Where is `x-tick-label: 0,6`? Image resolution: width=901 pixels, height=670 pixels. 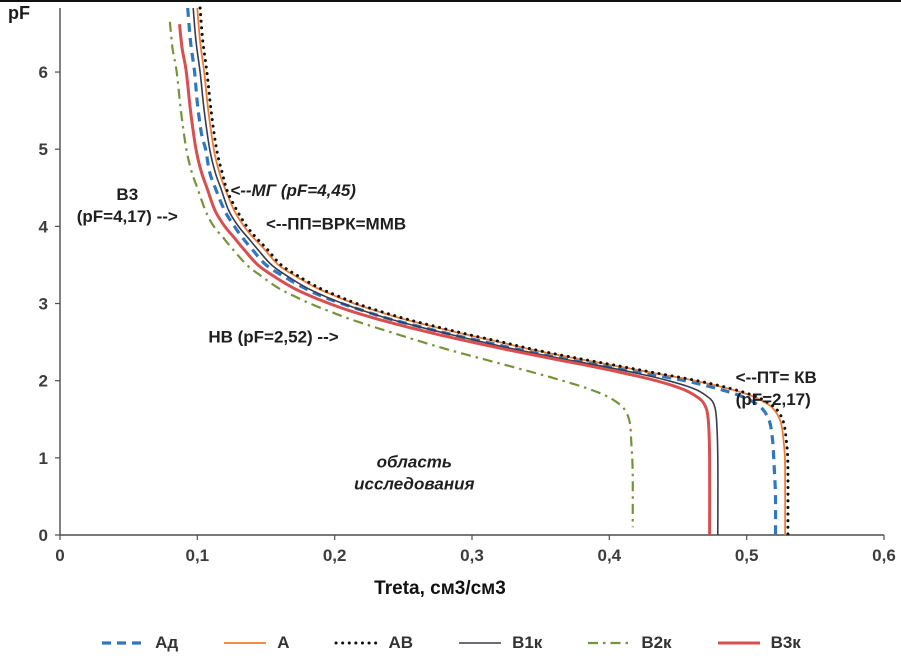 x-tick-label: 0,6 is located at coordinates (884, 555).